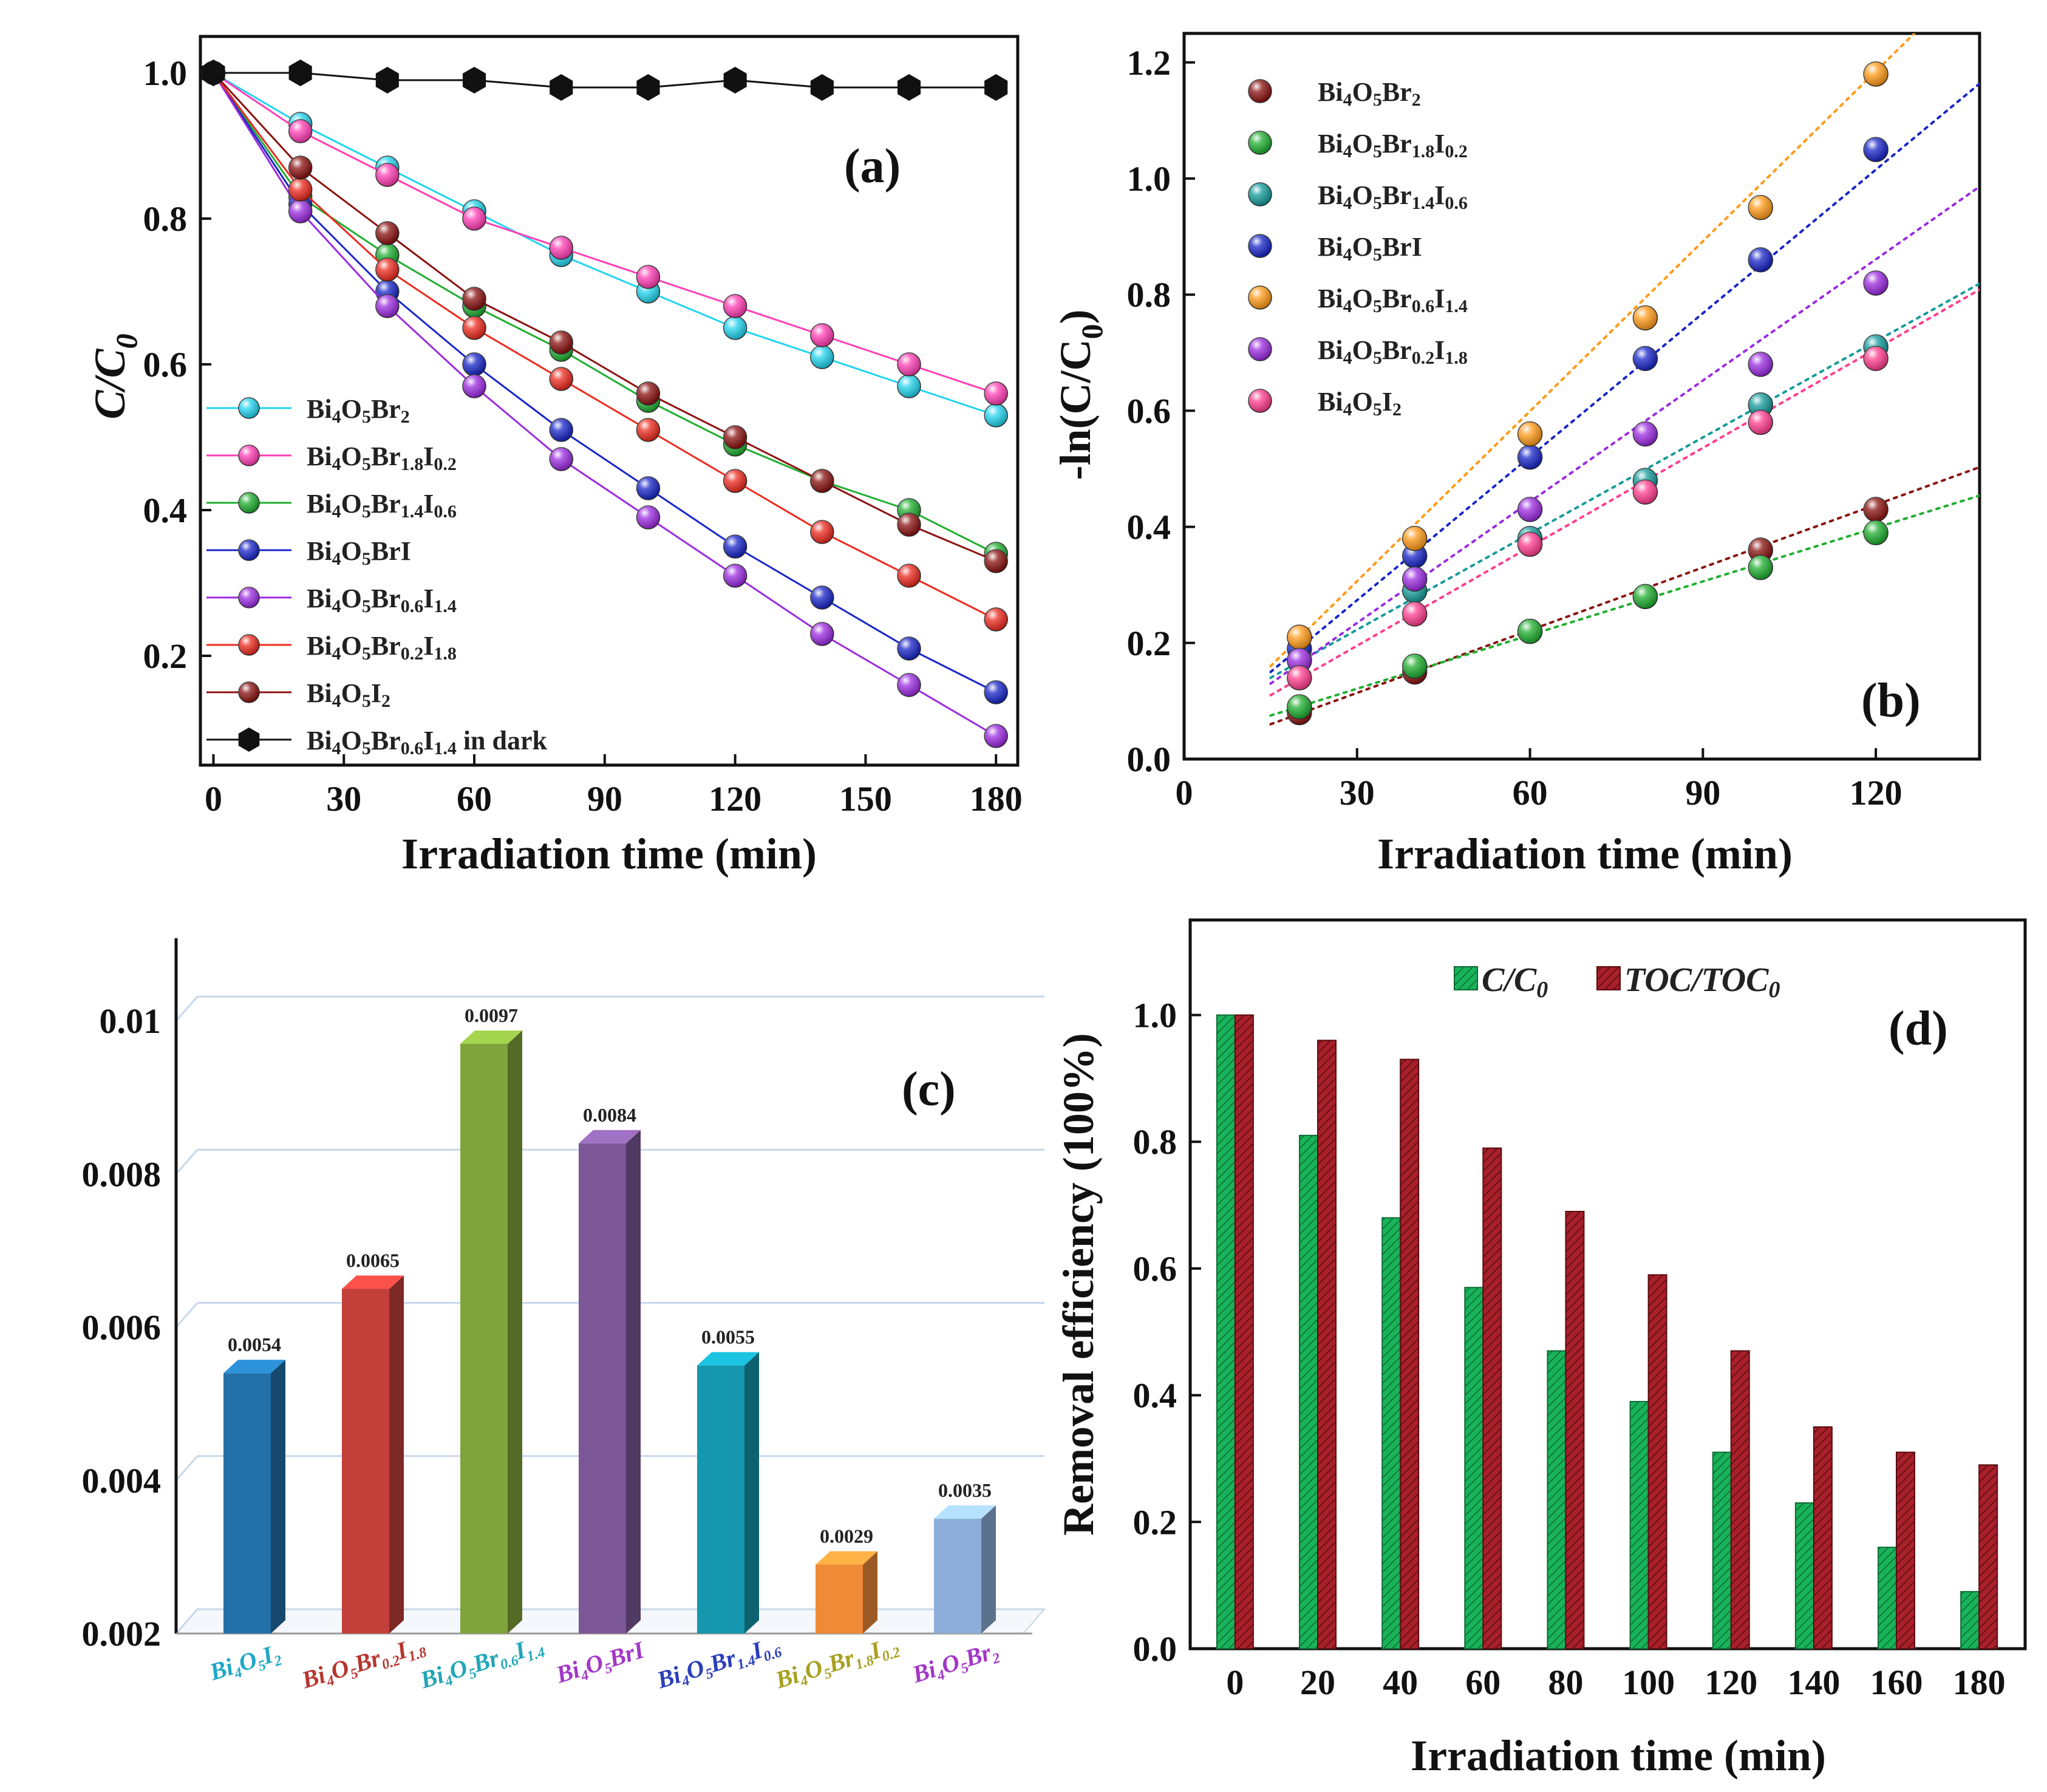 This screenshot has width=2047, height=1792. What do you see at coordinates (1149, 295) in the screenshot?
I see `y-tick-label: 0.8` at bounding box center [1149, 295].